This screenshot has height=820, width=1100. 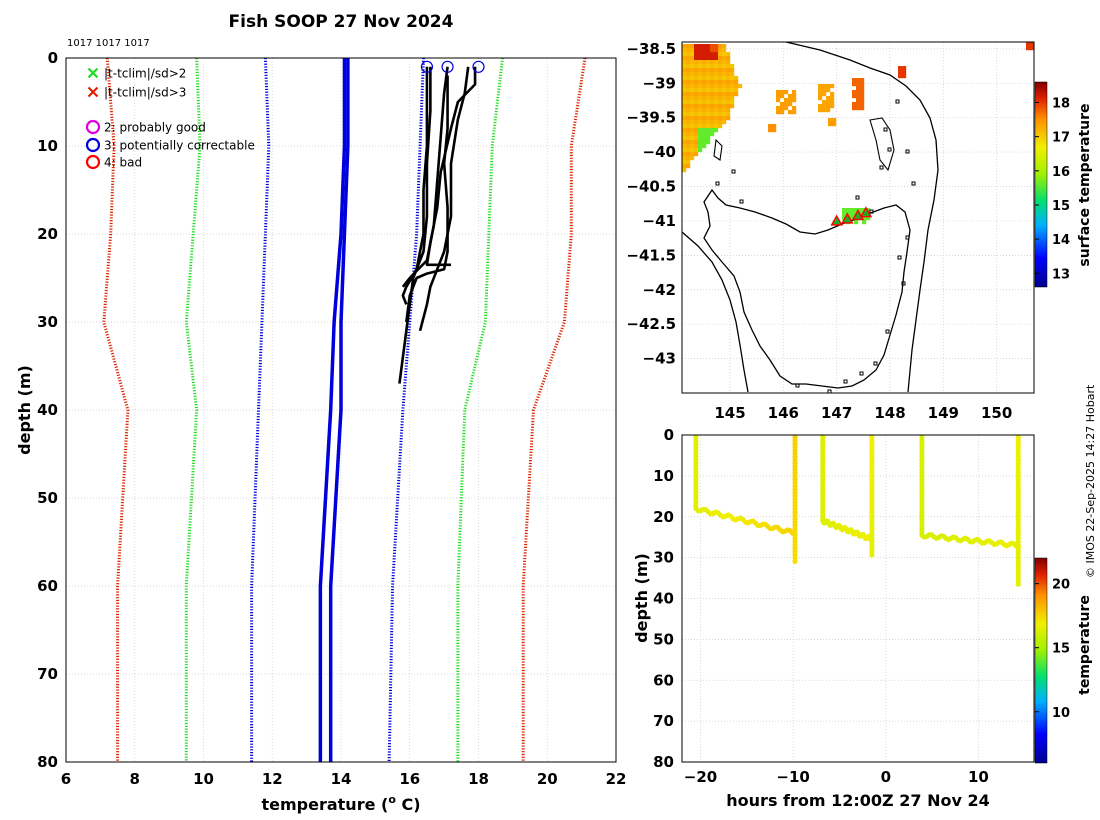 I want to click on map-axes-box, so click(x=858, y=217).